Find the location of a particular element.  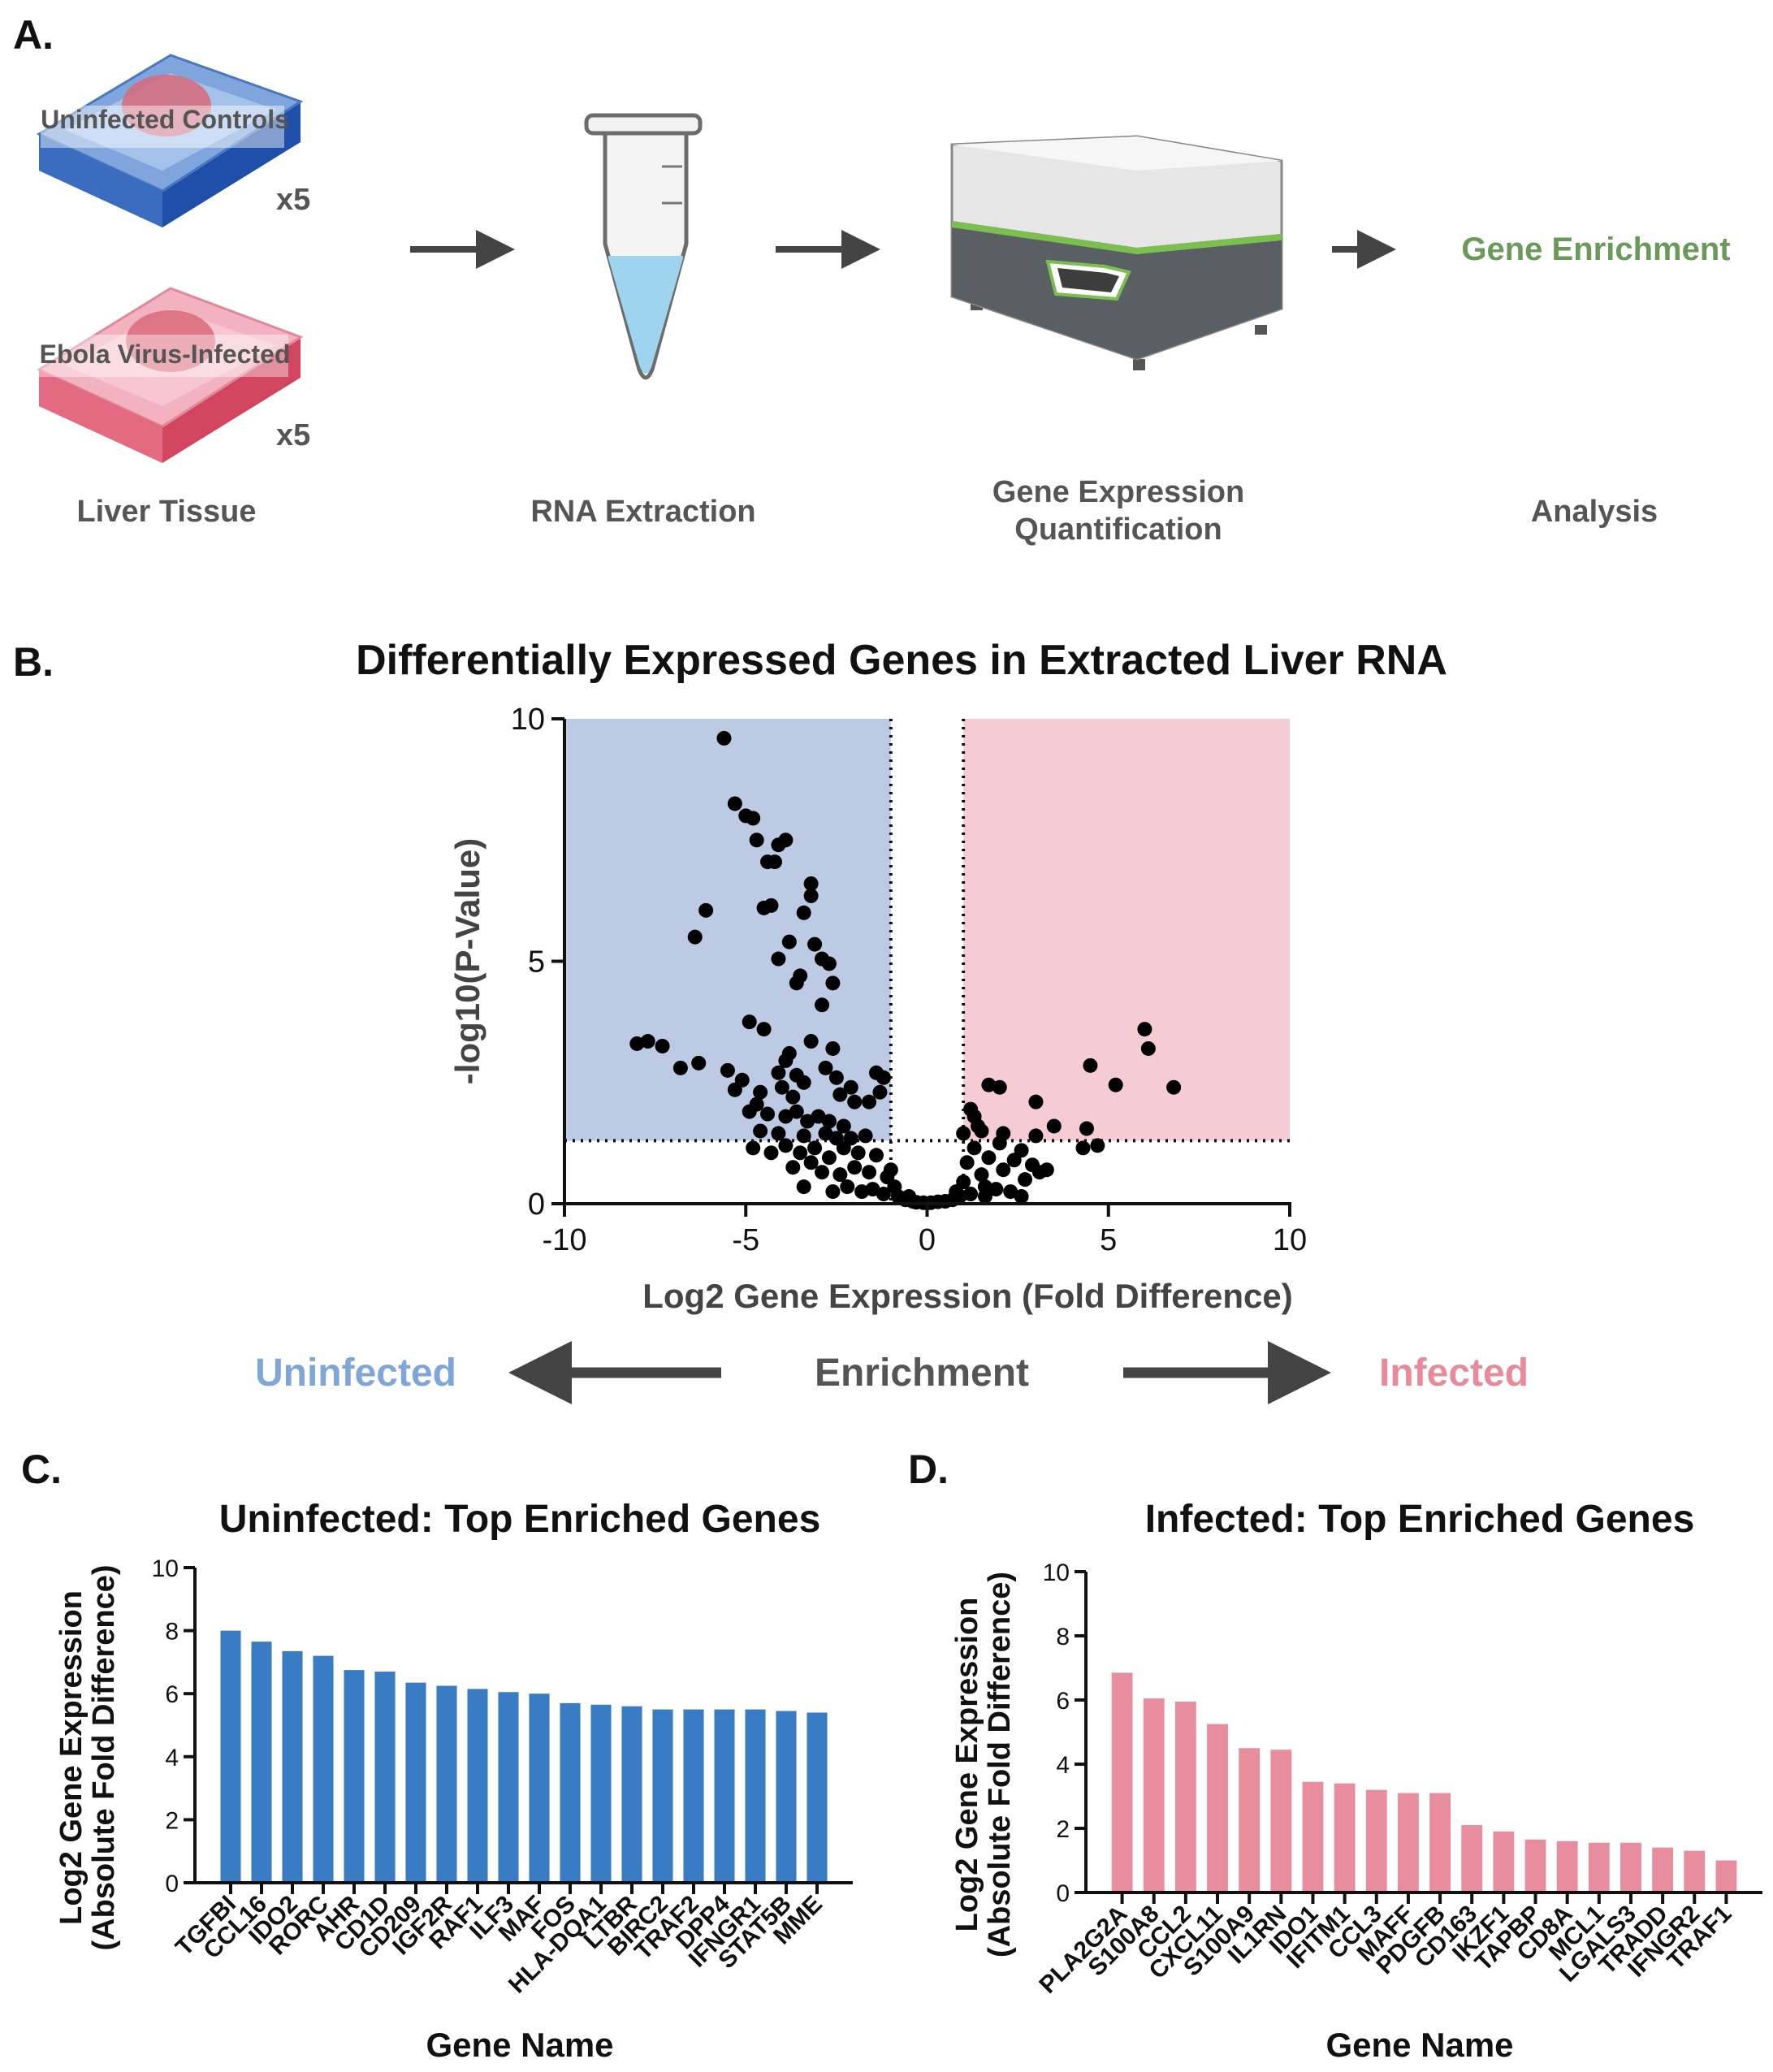

panel-label-b: B. is located at coordinates (33, 662).